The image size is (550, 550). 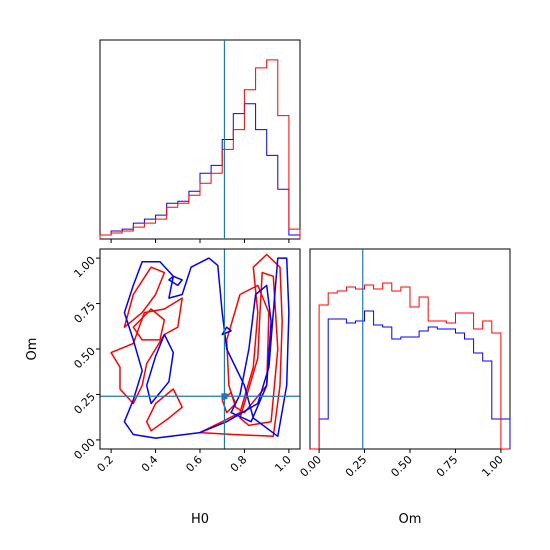 I want to click on om-axis-label: Om, so click(x=410, y=519).